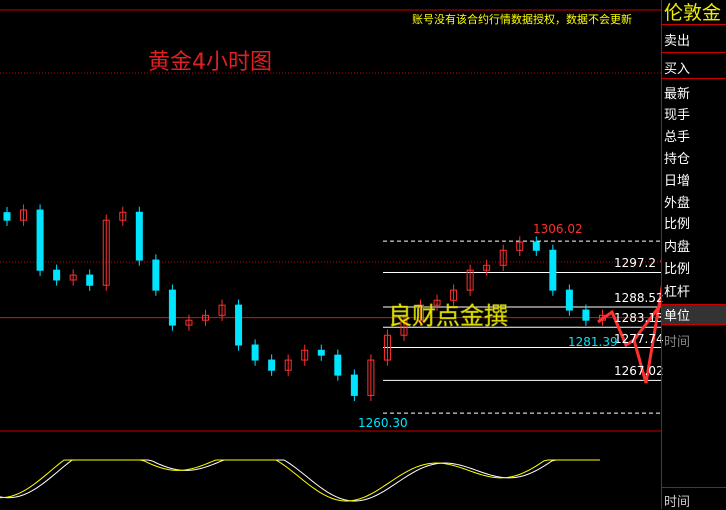 The height and width of the screenshot is (510, 726). Describe the element at coordinates (693, 255) in the screenshot. I see `quote-sidebar: 伦敦金 卖出 买入 最新 现手 总手 持仓 日增 外盘 比例 内盘 比例 杠杆 单位 时间 时间` at that location.